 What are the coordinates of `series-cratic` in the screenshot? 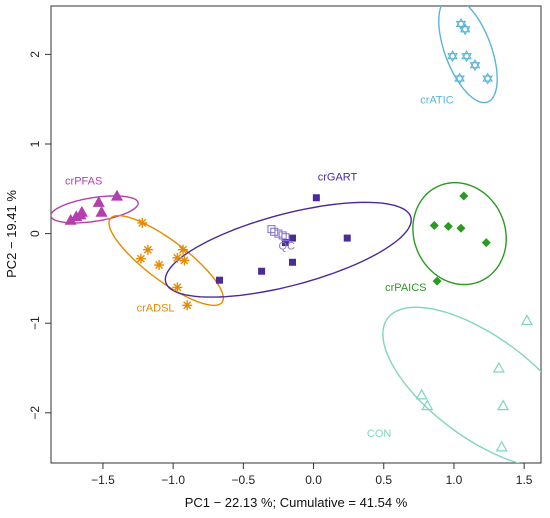 It's located at (470, 51).